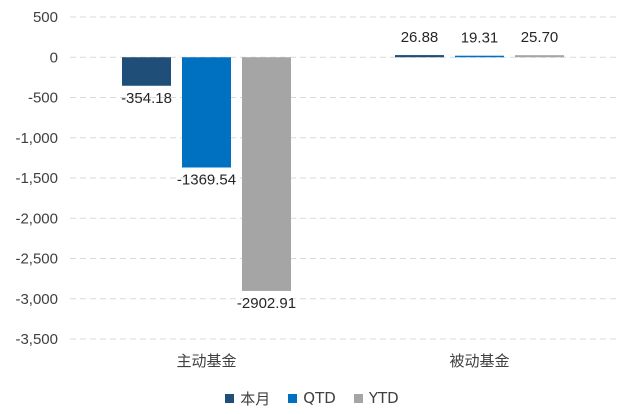 Image resolution: width=624 pixels, height=414 pixels. I want to click on y-tick-label: -1,500, so click(36, 178).